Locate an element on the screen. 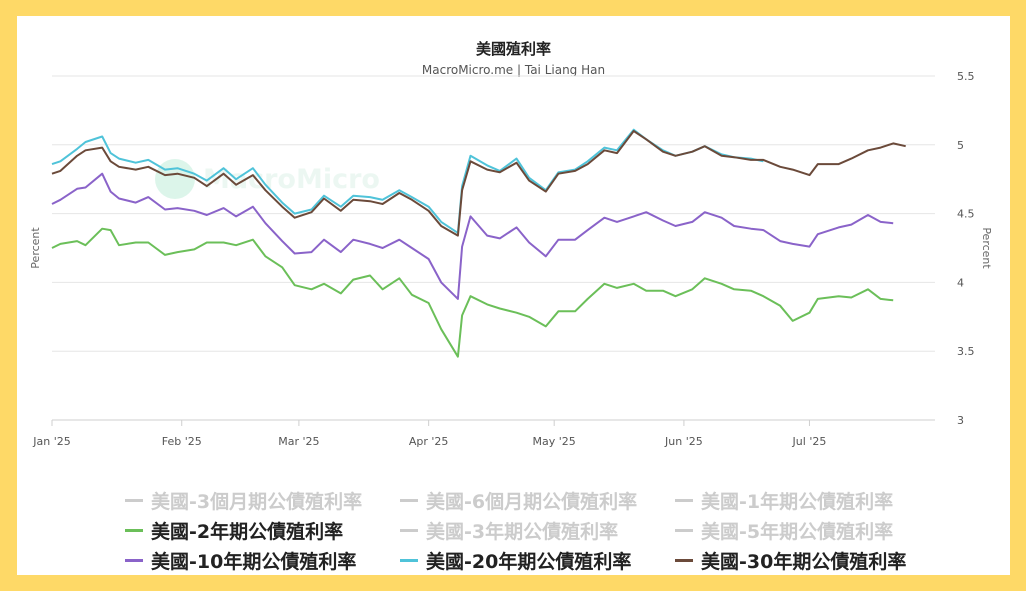  y-tick-label: 5 is located at coordinates (960, 145).